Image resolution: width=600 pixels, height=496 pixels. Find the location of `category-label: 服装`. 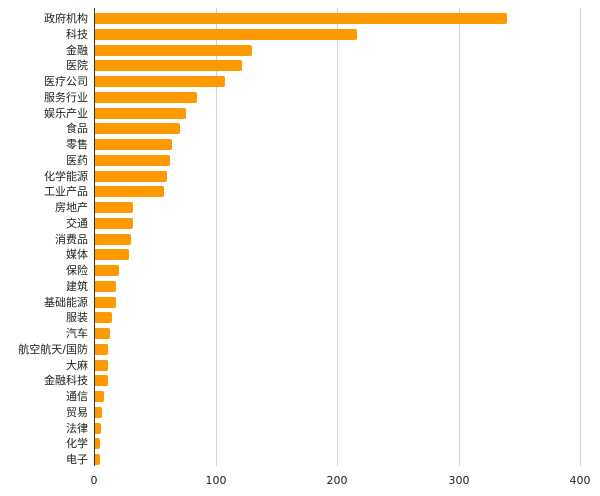

category-label: 服装 is located at coordinates (77, 317).